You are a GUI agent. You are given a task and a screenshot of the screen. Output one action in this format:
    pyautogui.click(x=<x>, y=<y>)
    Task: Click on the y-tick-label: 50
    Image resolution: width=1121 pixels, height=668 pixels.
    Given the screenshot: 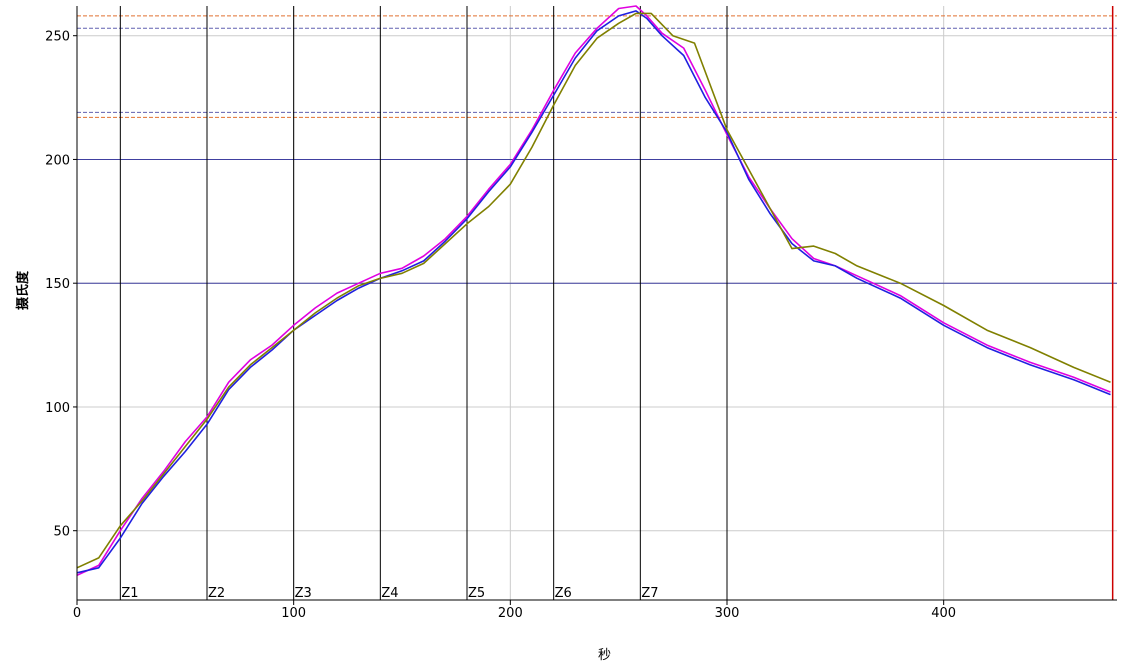 What is the action you would take?
    pyautogui.click(x=61, y=532)
    